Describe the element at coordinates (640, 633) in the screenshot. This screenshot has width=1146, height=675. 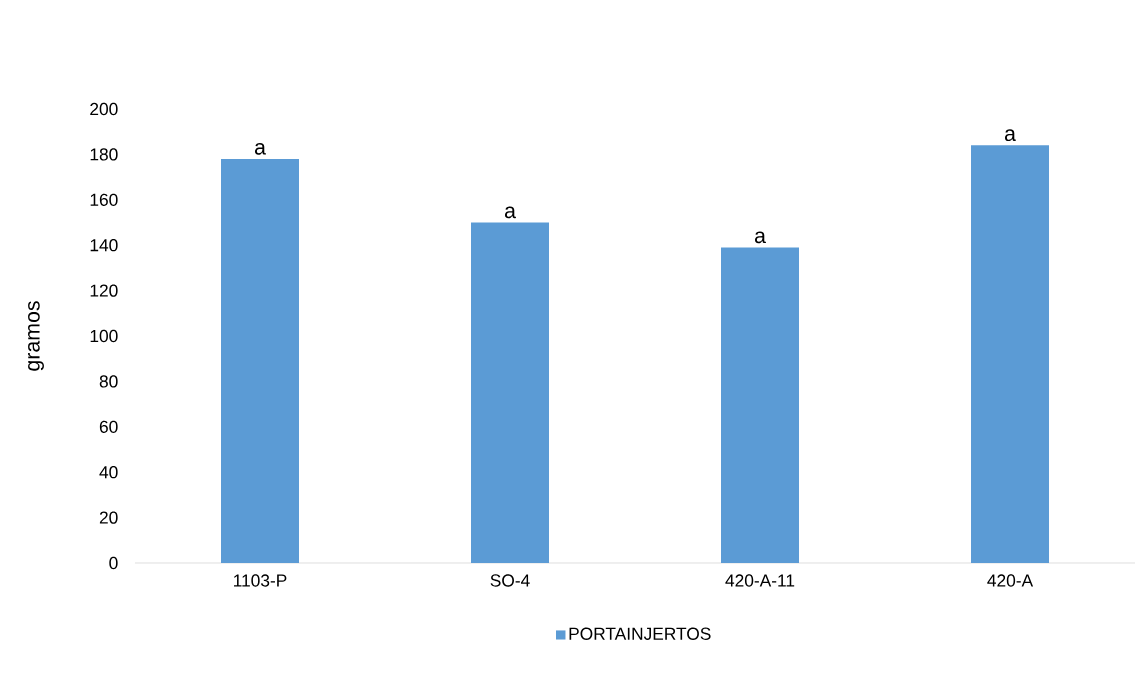
I see `legend-label: PORTAINJERTOS` at that location.